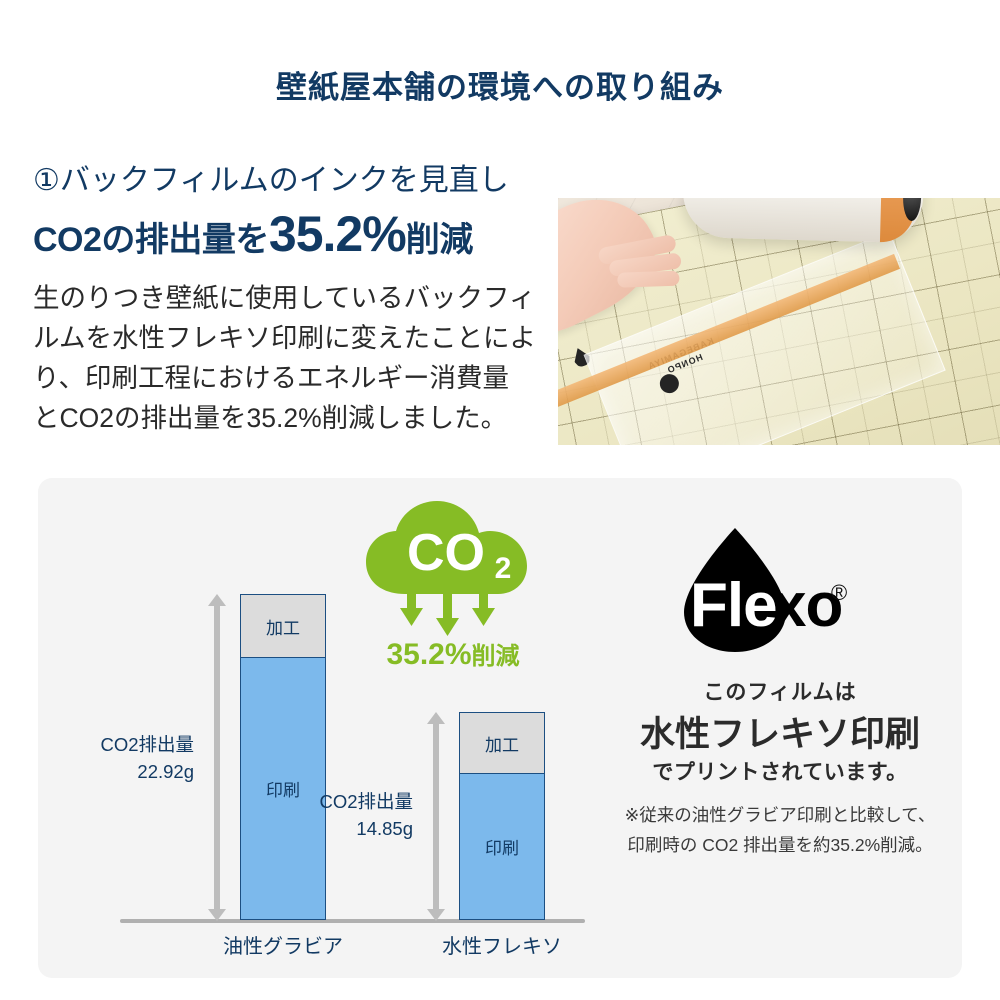  What do you see at coordinates (147, 744) in the screenshot?
I see `bar1-emission-title: CO2排出量` at bounding box center [147, 744].